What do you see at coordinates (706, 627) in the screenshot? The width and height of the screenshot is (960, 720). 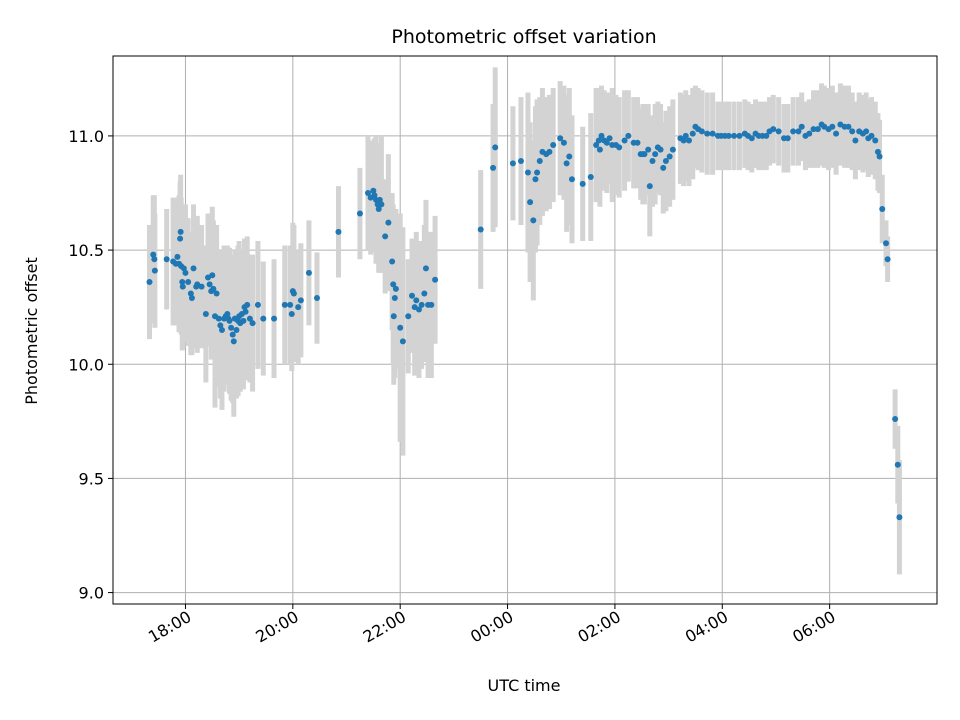 I see `x-tick-label: 04:00` at bounding box center [706, 627].